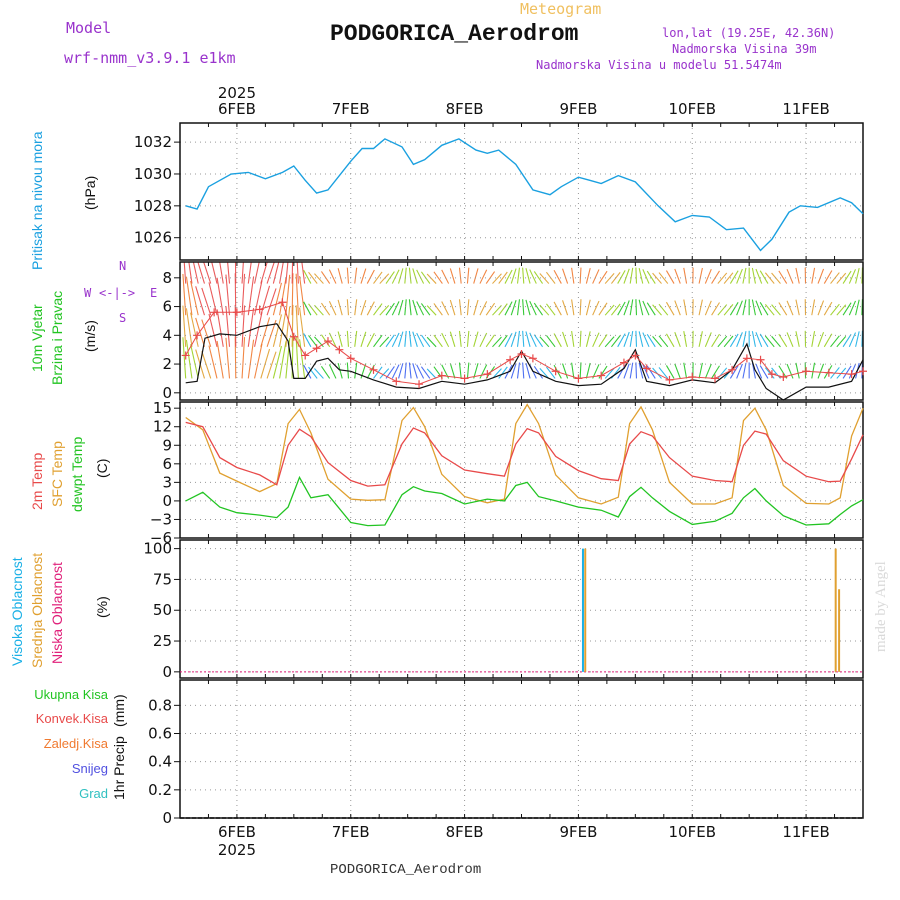 The width and height of the screenshot is (900, 900). What do you see at coordinates (167, 307) in the screenshot?
I see `wind-ytick-label: 6` at bounding box center [167, 307].